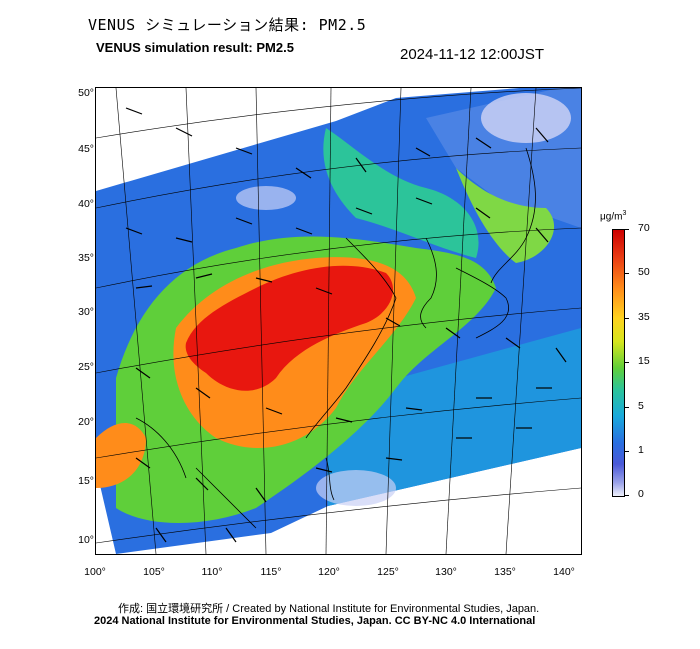  What do you see at coordinates (329, 572) in the screenshot?
I see `lon-label-120: 120°` at bounding box center [329, 572].